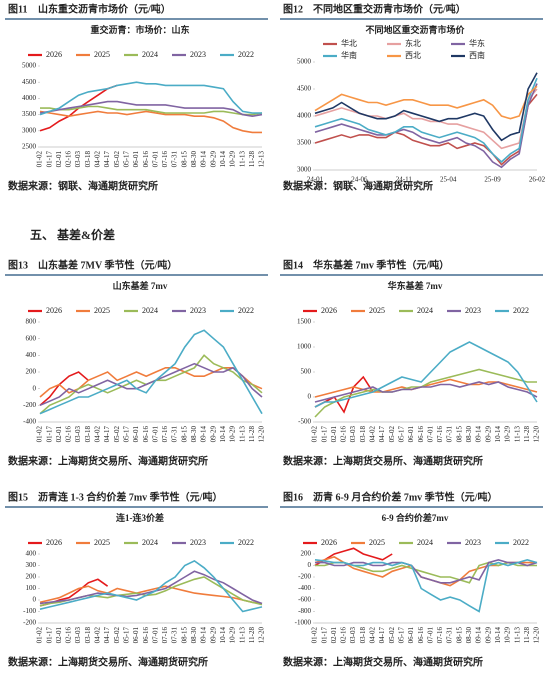 The height and width of the screenshot is (692, 550). What do you see at coordinates (31, 588) in the screenshot?
I see `y-tick-label: 100` at bounding box center [31, 588].